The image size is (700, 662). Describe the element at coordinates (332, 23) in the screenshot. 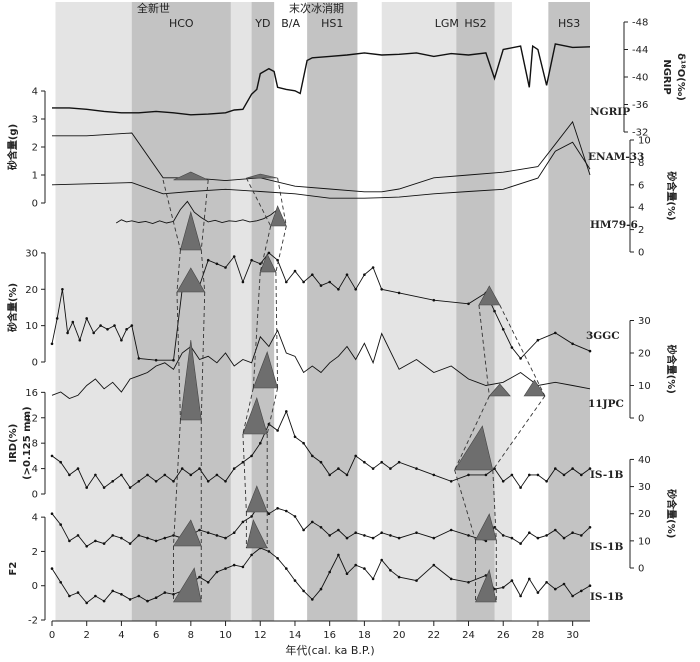

I see `band-label-hs1: HS1` at that location.